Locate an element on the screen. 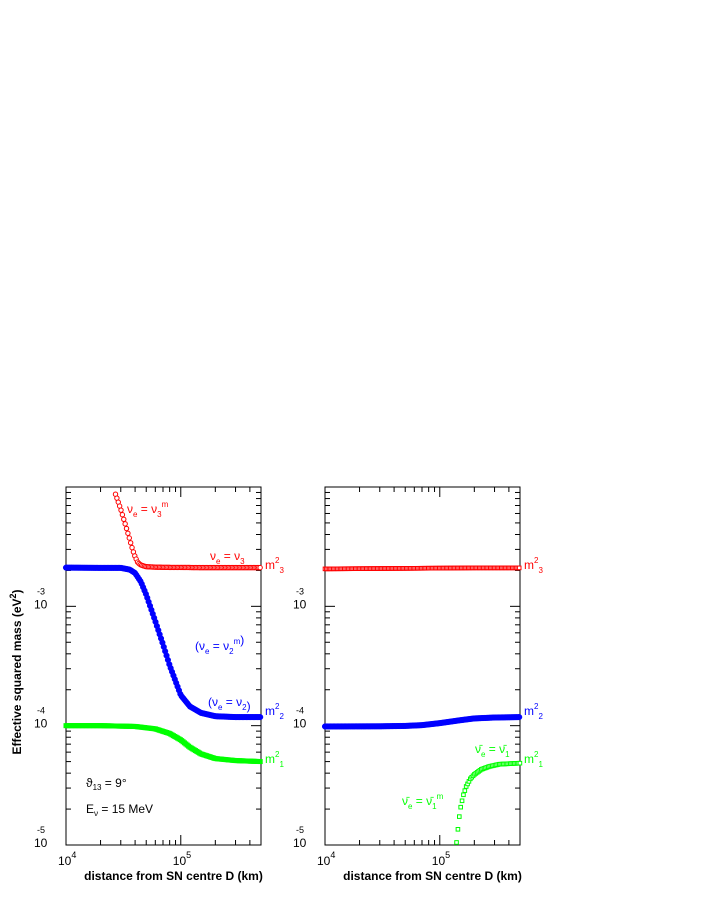  axis-ticks is located at coordinates (422, 666).